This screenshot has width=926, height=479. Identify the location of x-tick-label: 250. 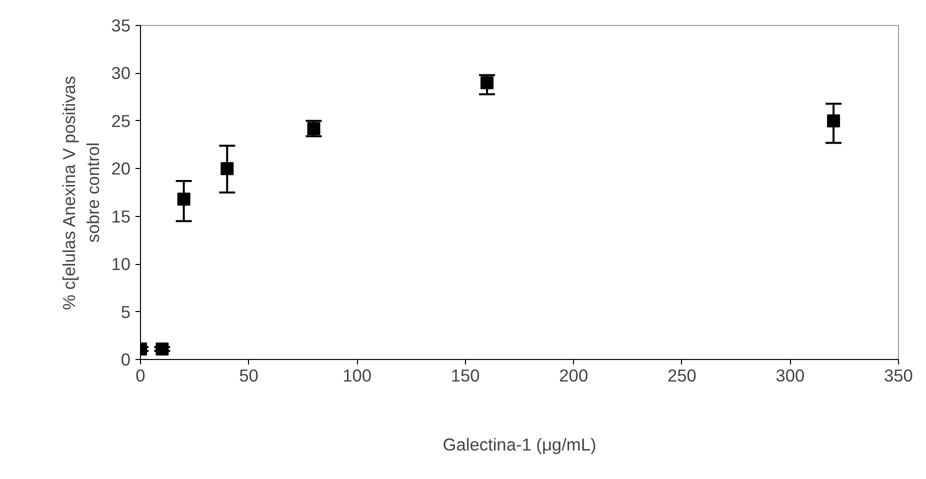
(681, 376).